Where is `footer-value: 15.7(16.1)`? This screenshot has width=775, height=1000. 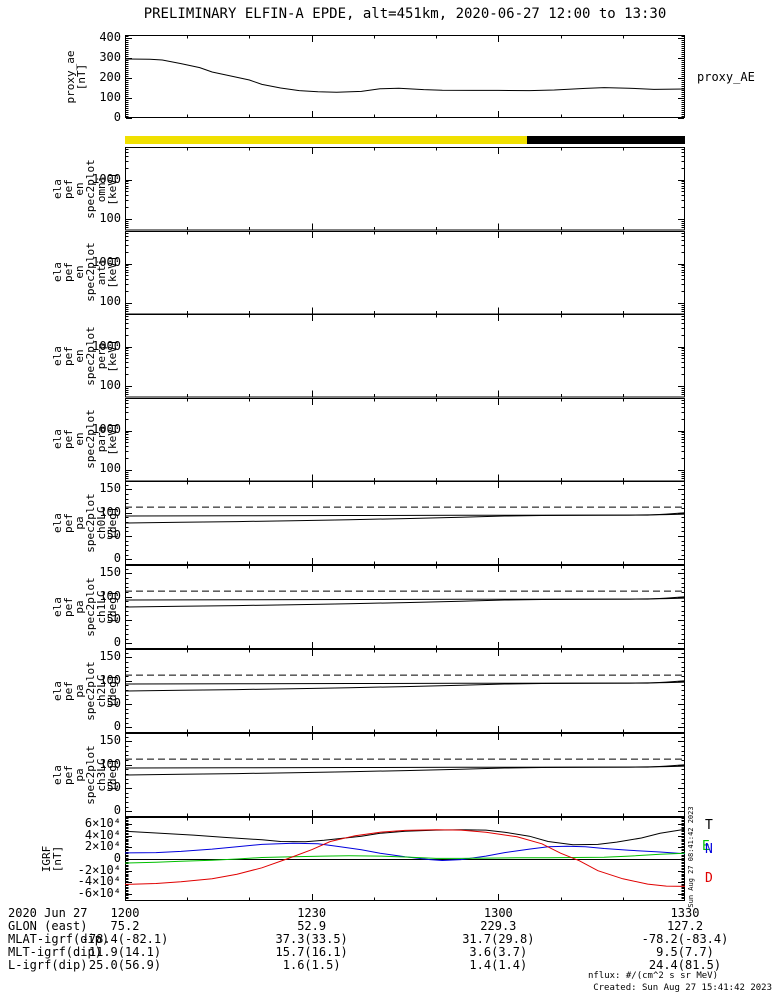 footer-value: 15.7(16.1) is located at coordinates (311, 952).